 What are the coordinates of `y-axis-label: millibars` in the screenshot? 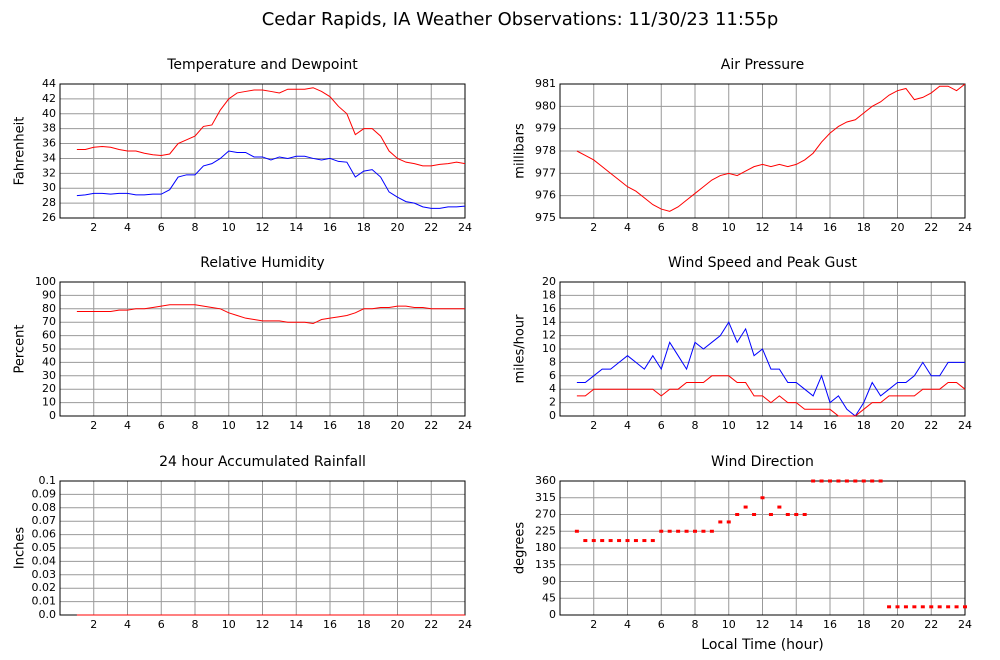 It's located at (520, 151).